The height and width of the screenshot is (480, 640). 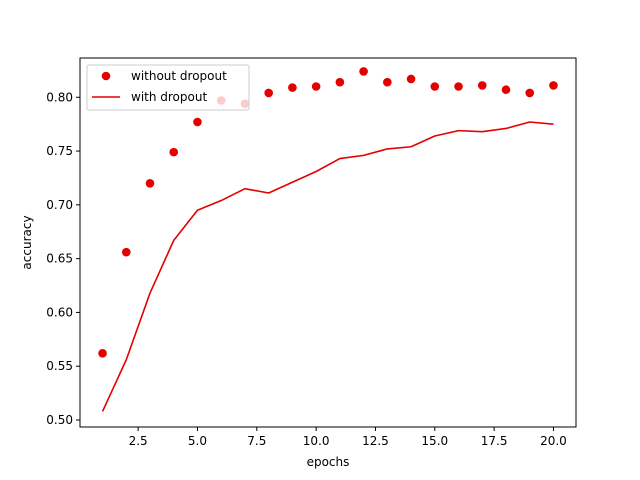 I want to click on y-axis-label: accuracy, so click(x=27, y=242).